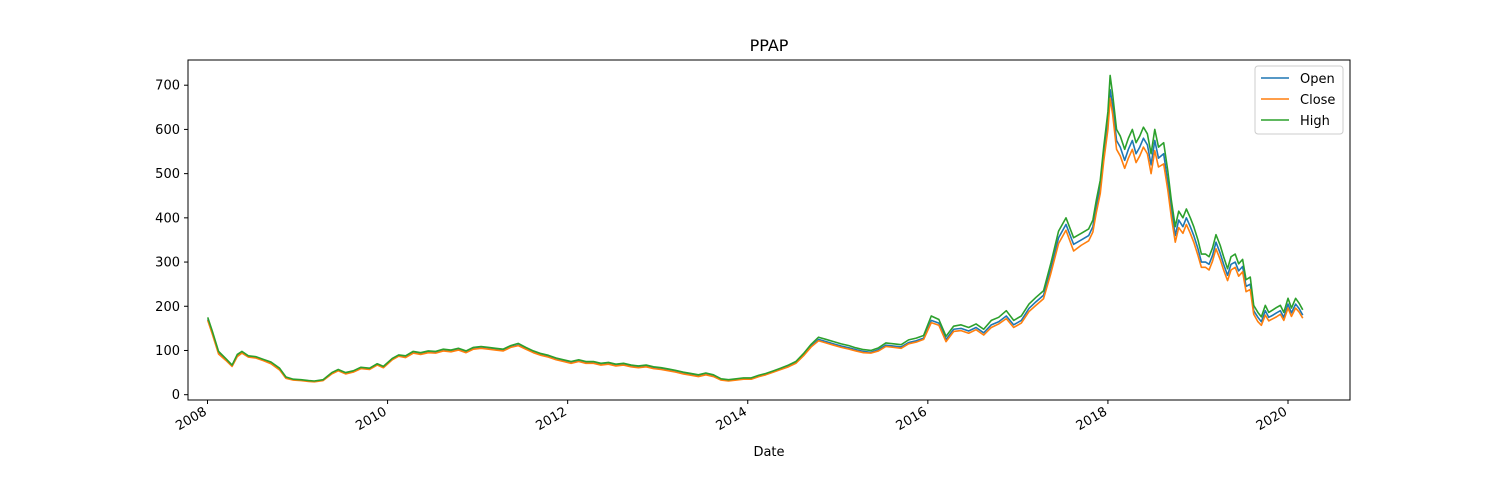  Describe the element at coordinates (768, 452) in the screenshot. I see `x-axis-title: Date` at that location.